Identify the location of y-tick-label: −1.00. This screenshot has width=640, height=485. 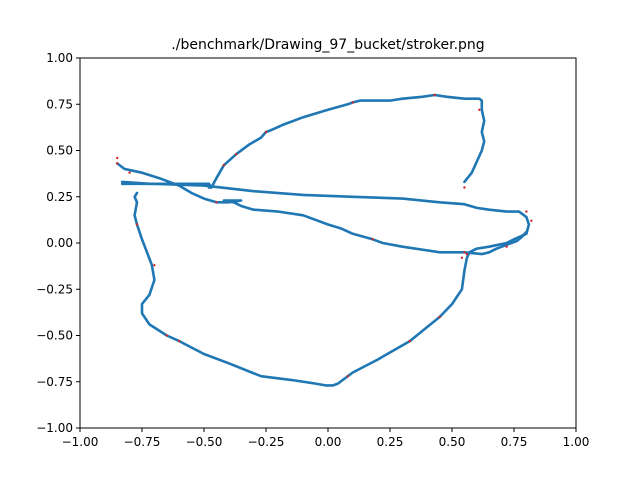
(54, 428).